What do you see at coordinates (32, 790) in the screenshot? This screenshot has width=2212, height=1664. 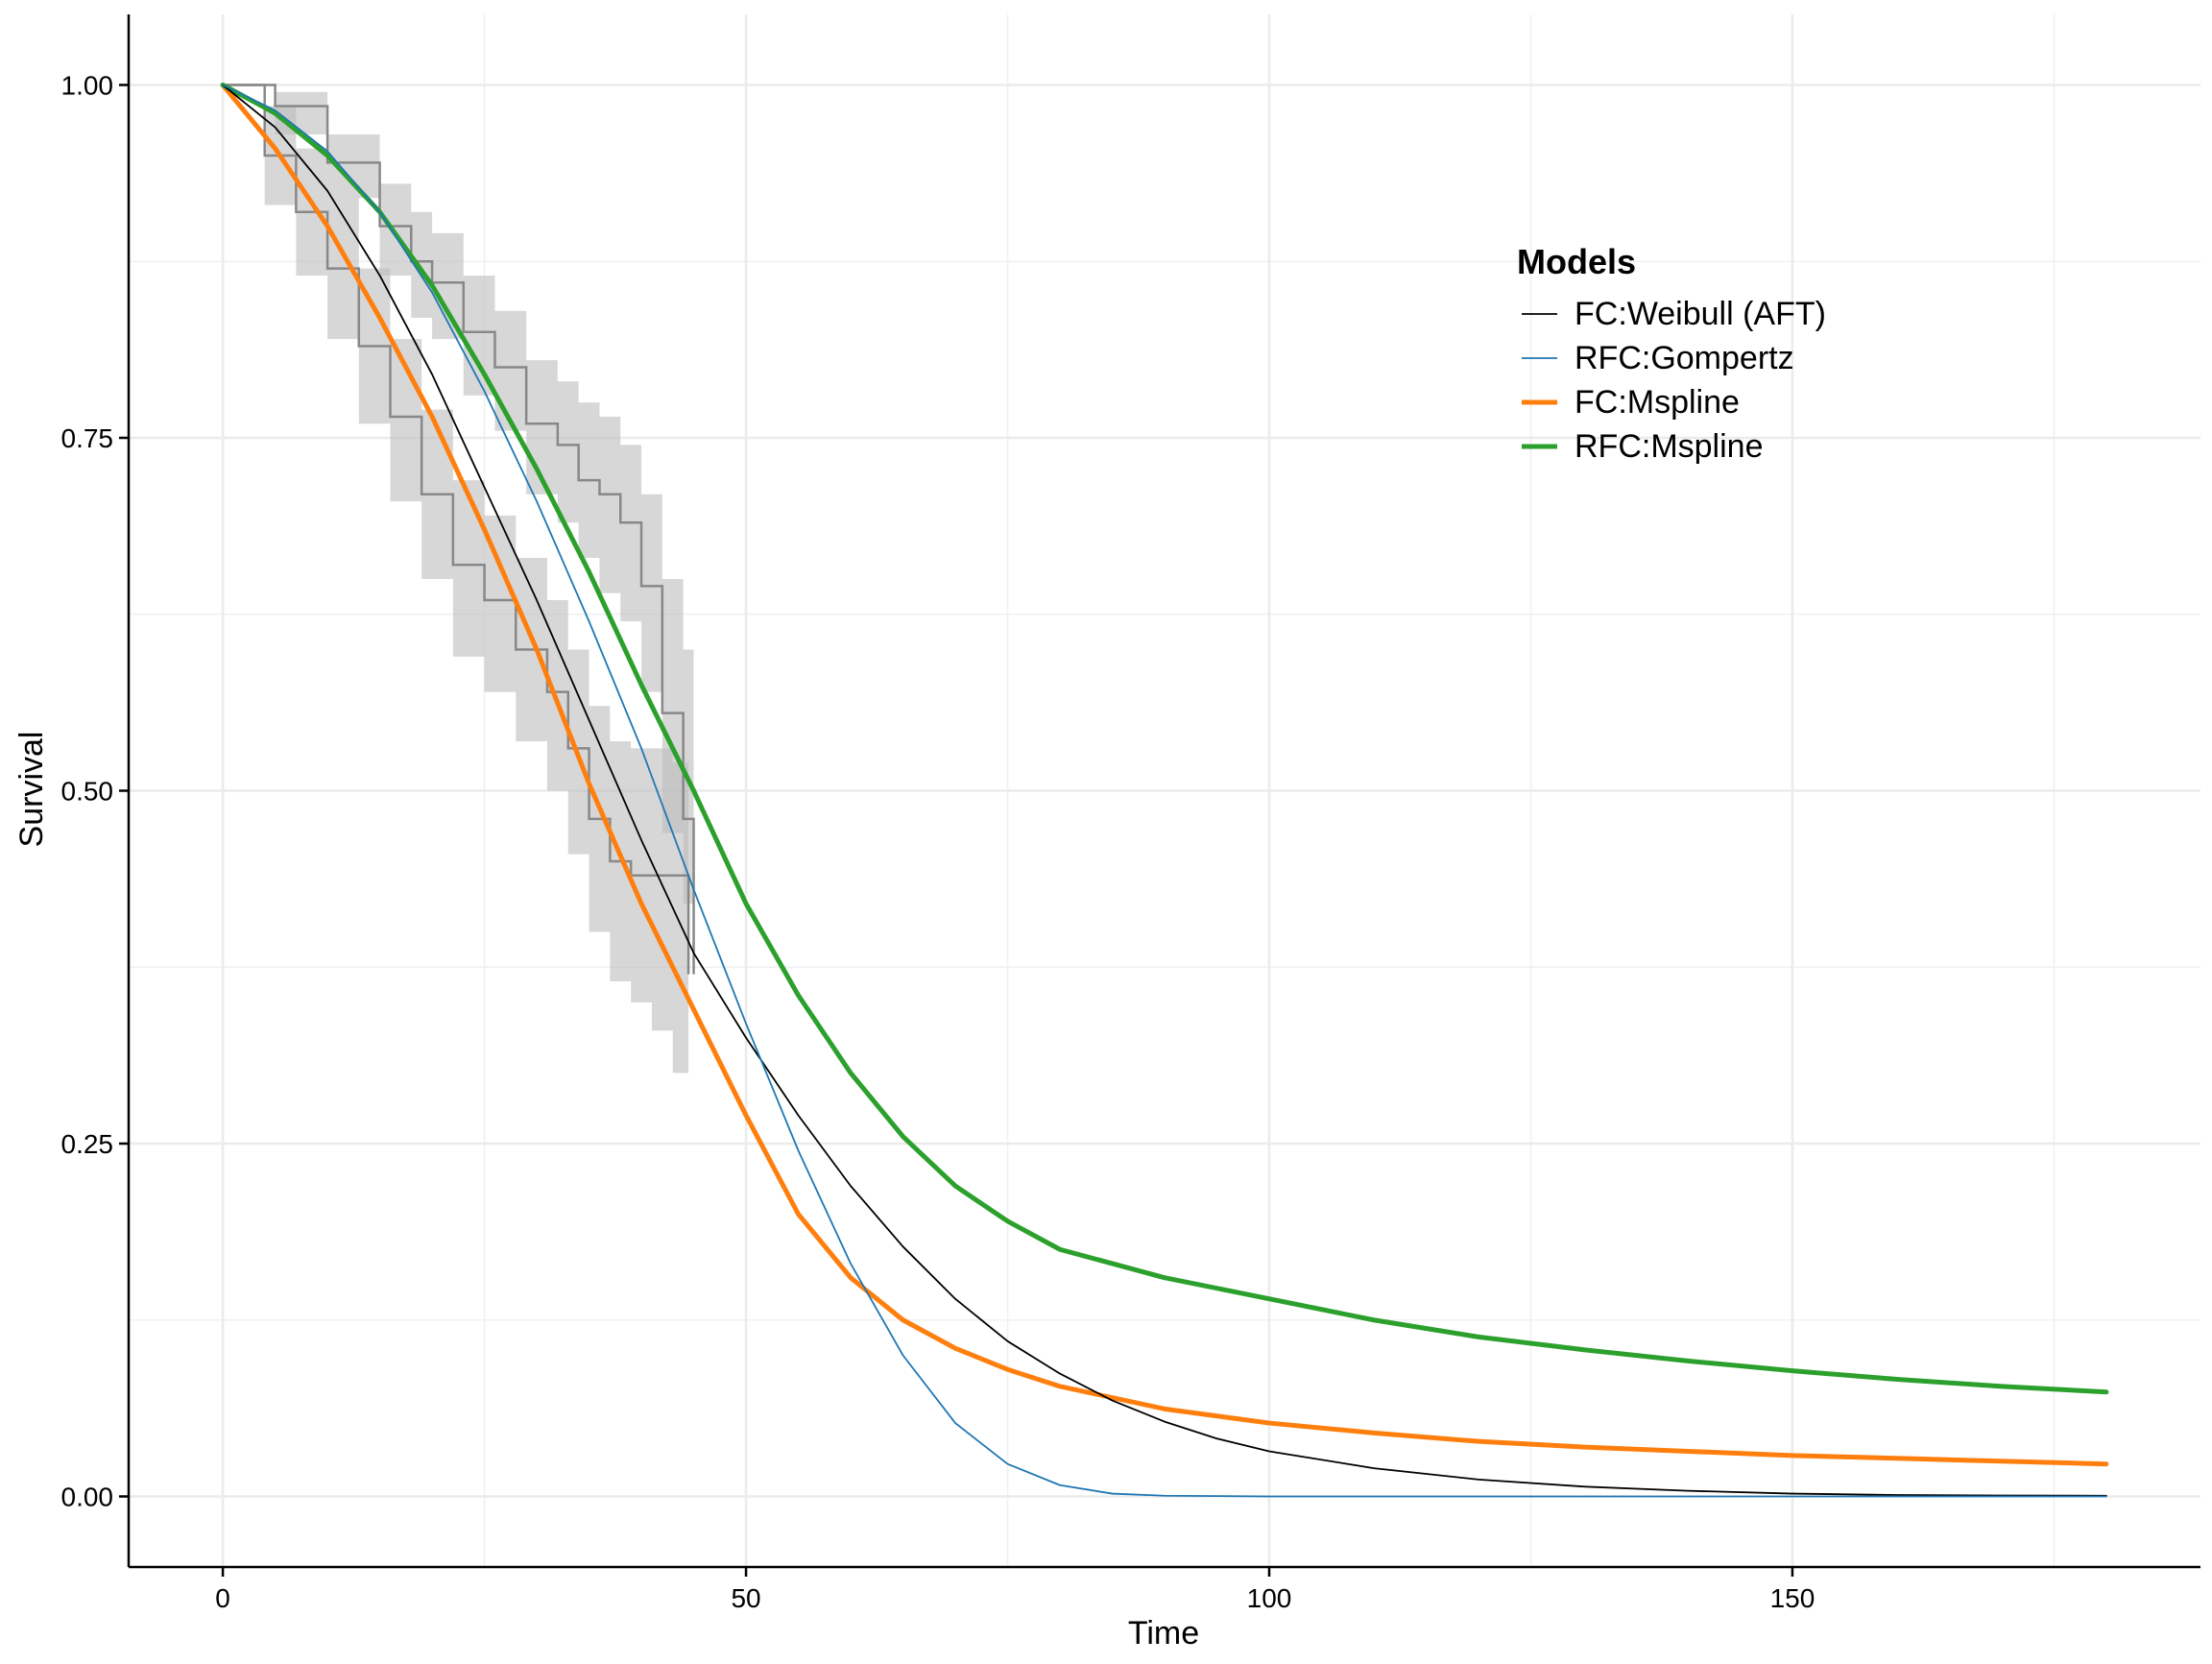 I see `y-axis-label: Survival` at bounding box center [32, 790].